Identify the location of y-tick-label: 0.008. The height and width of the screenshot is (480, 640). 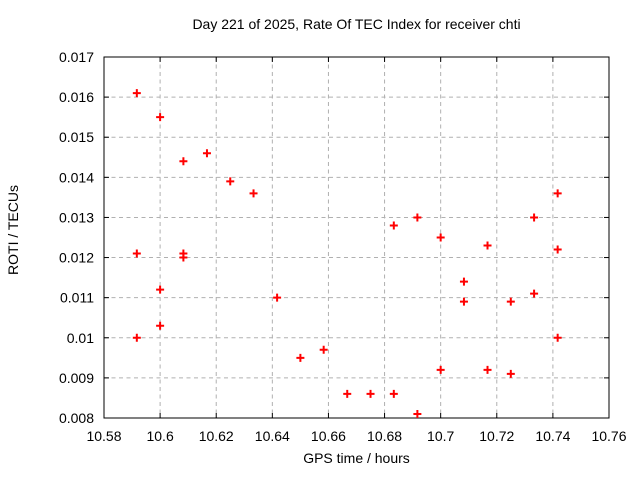
(76, 418).